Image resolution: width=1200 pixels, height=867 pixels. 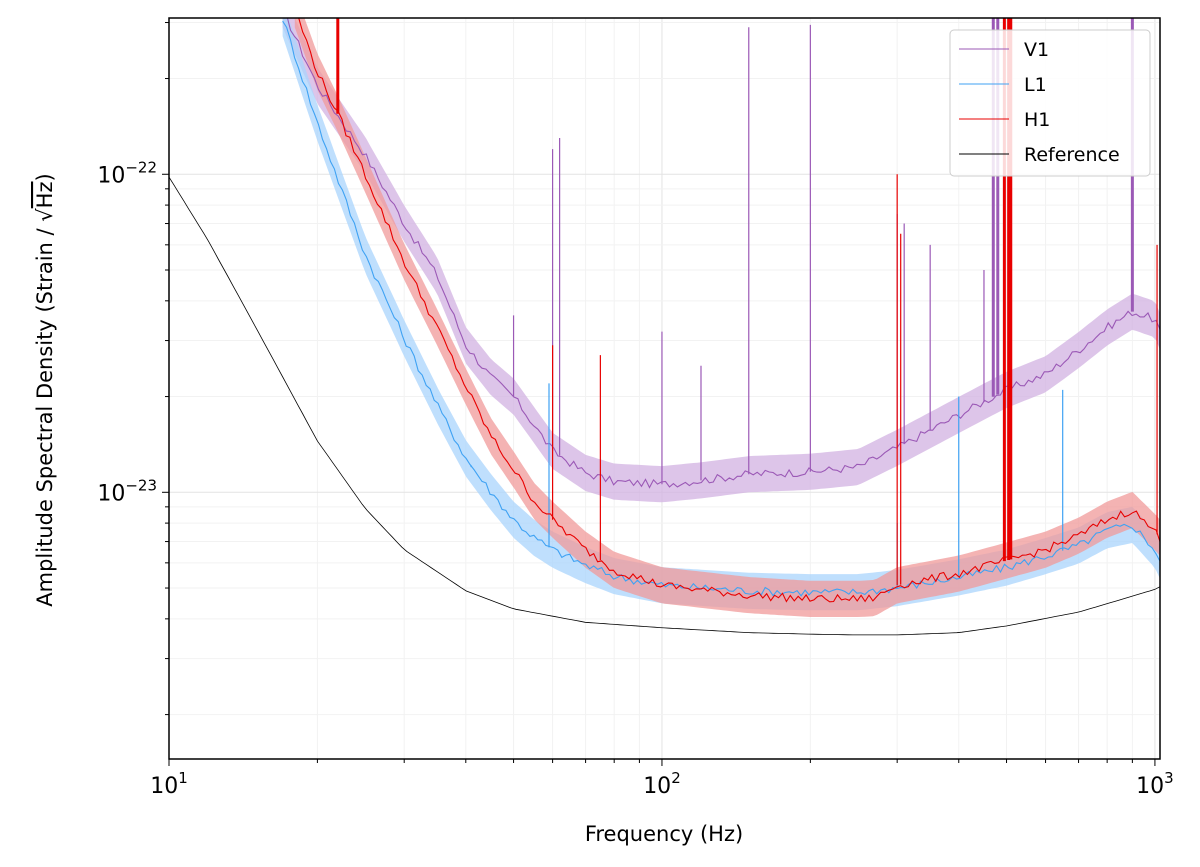 What do you see at coordinates (1037, 120) in the screenshot?
I see `legend-label-h1: H1` at bounding box center [1037, 120].